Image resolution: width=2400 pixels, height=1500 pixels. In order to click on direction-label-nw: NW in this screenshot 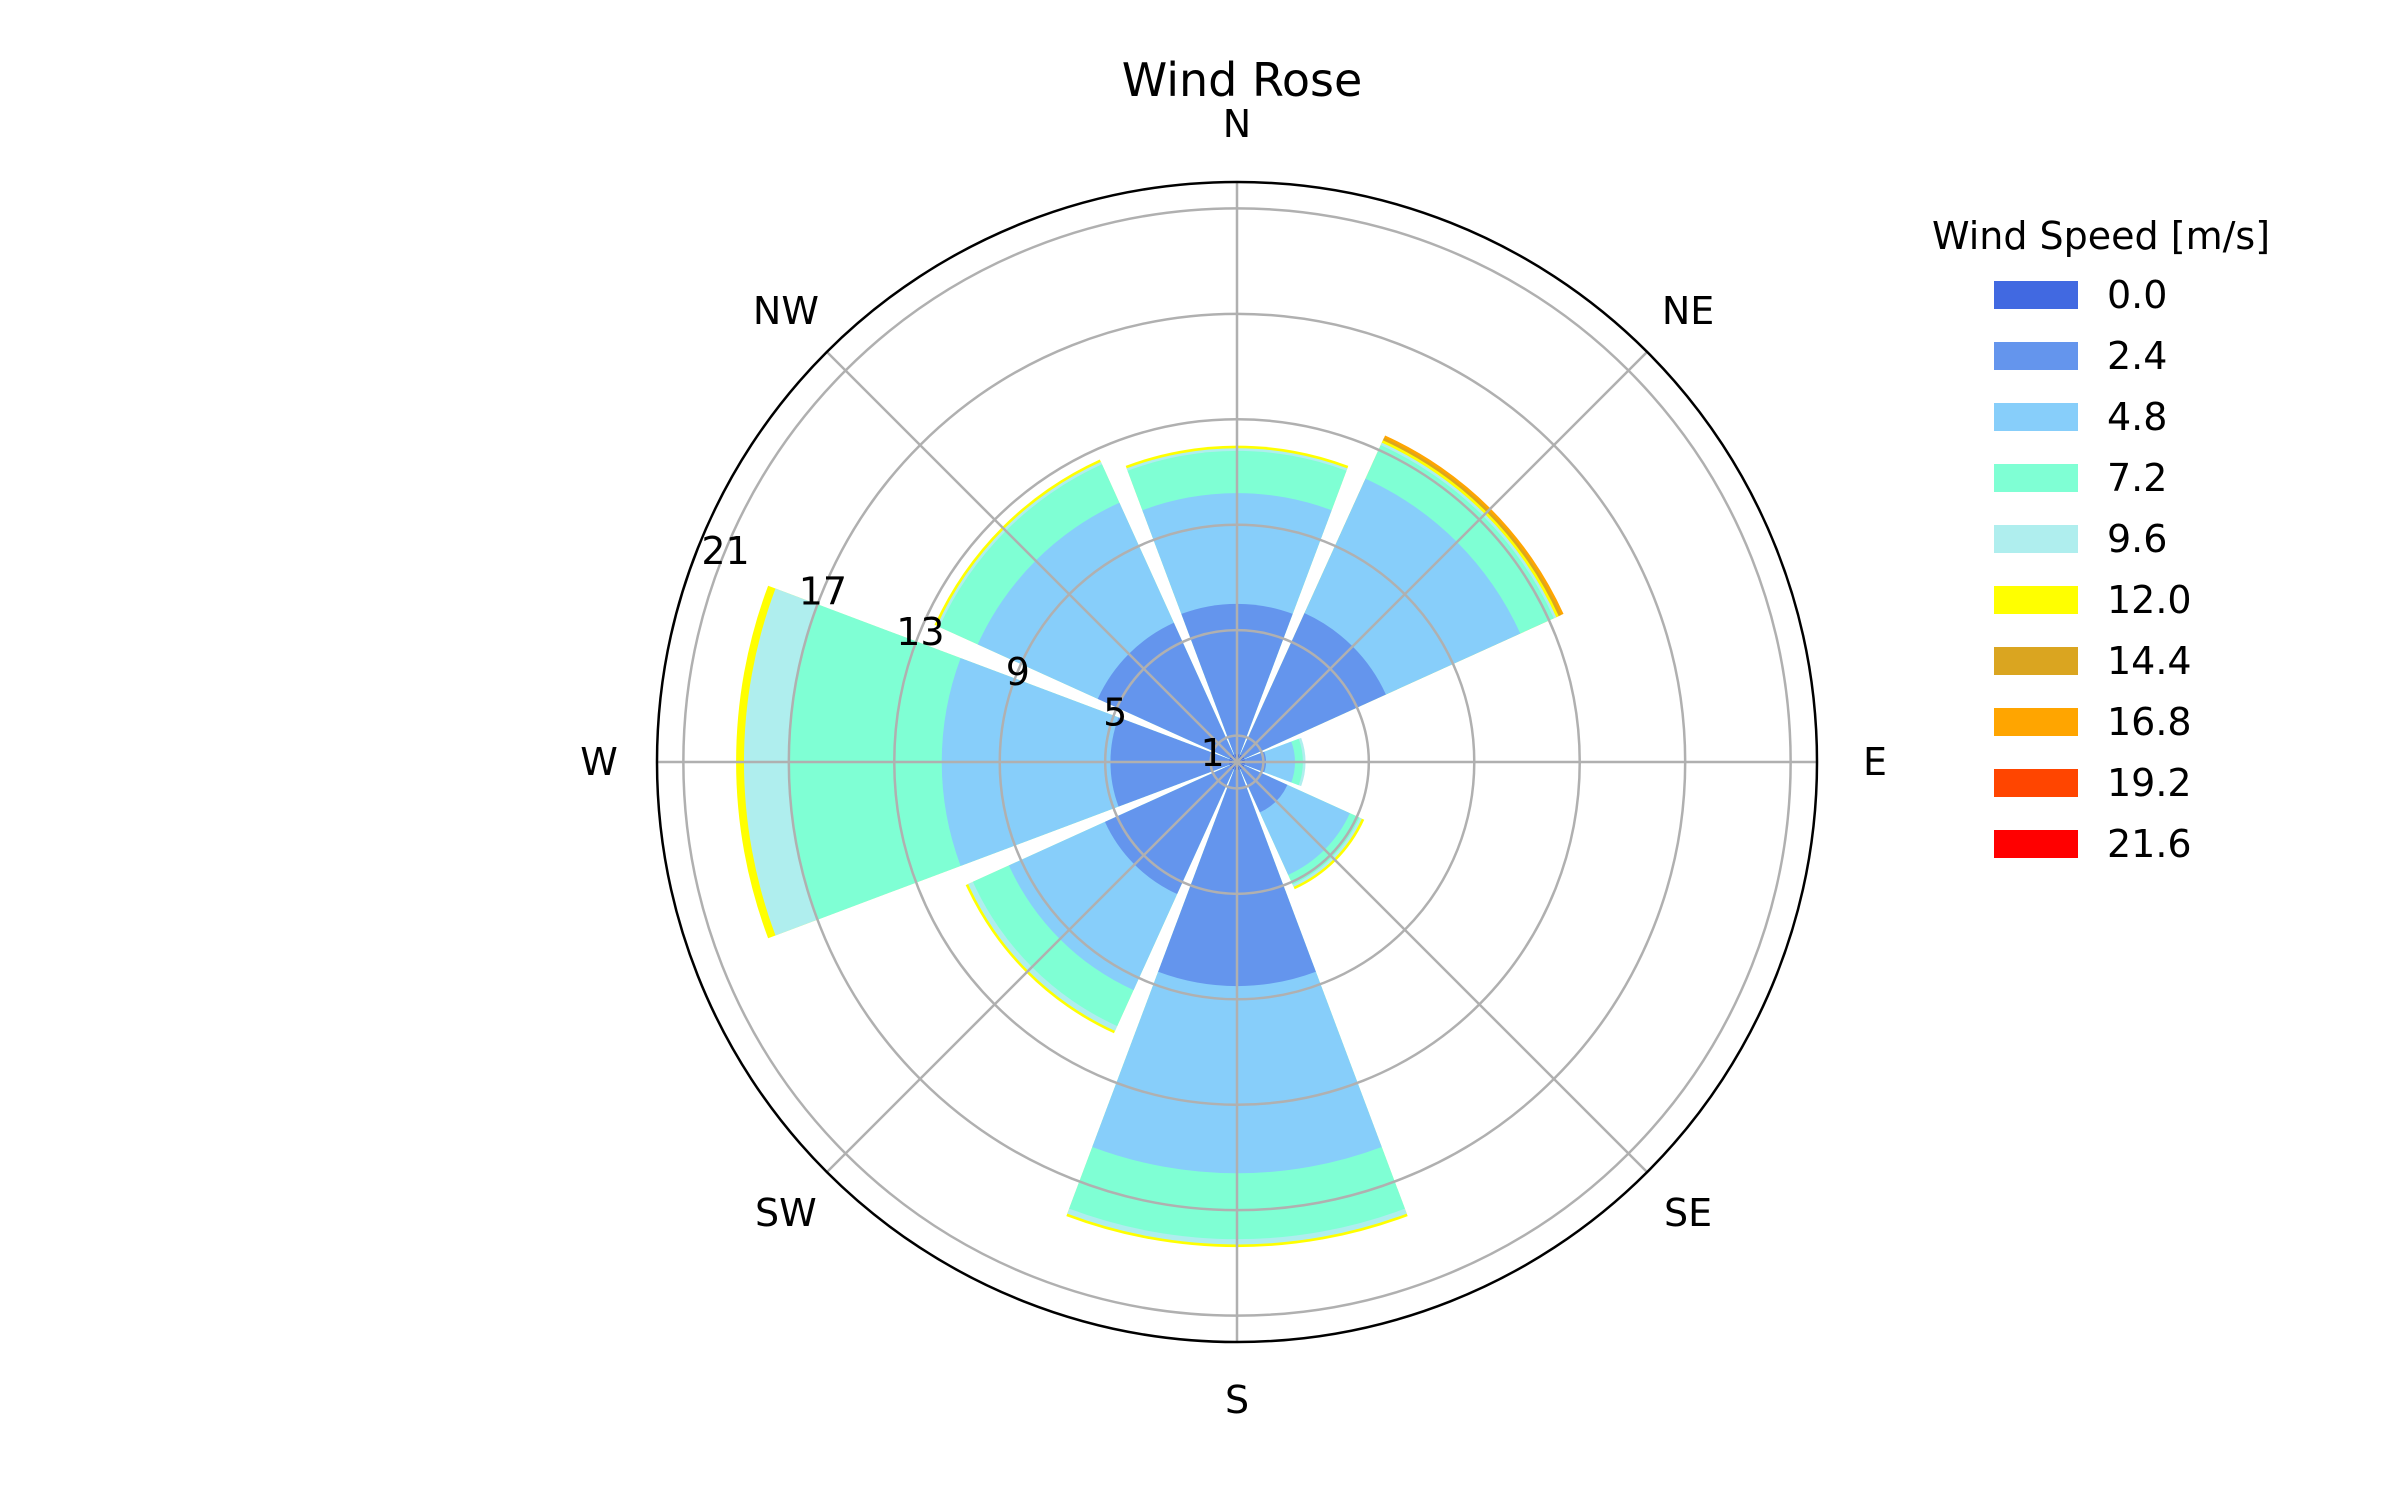, I will do `click(786, 311)`.